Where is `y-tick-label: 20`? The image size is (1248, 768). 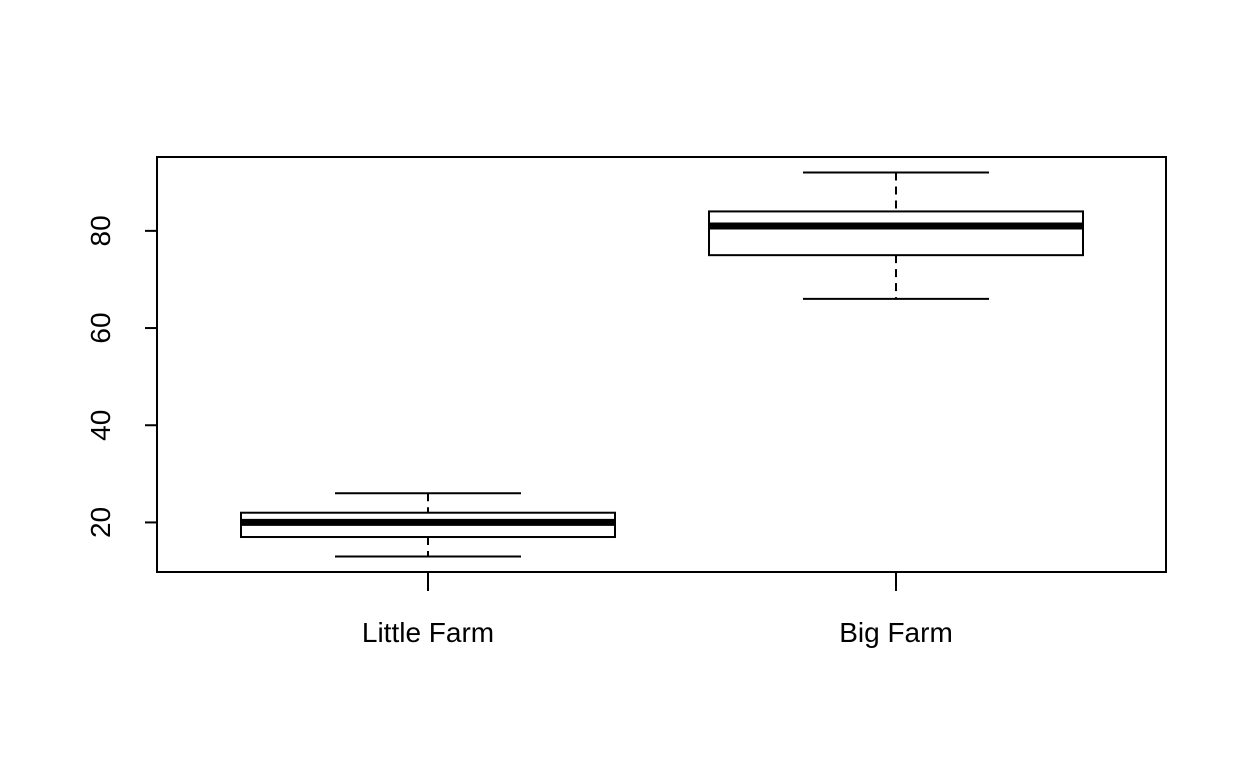 y-tick-label: 20 is located at coordinates (100, 522).